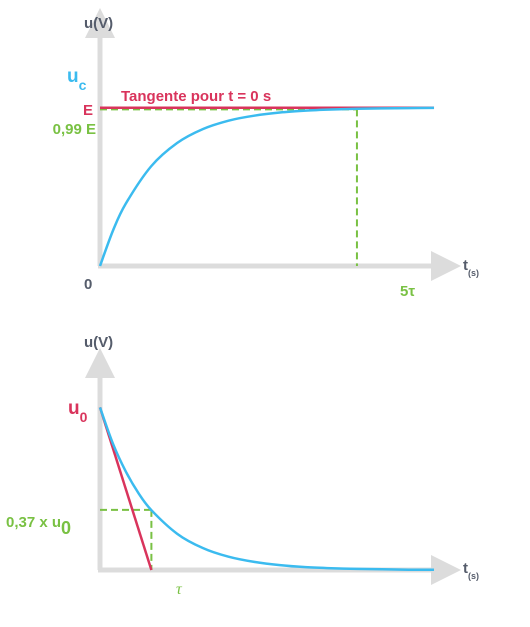 This screenshot has width=530, height=627. What do you see at coordinates (407, 291) in the screenshot?
I see `chart1-time-label: 5τ` at bounding box center [407, 291].